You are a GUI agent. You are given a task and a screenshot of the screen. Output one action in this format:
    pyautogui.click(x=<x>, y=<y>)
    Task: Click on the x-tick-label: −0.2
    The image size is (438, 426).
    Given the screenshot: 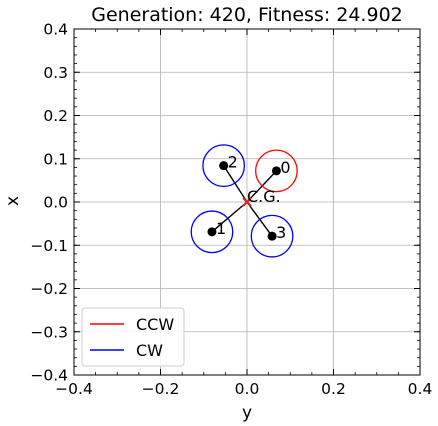 What is the action you would take?
    pyautogui.click(x=161, y=389)
    